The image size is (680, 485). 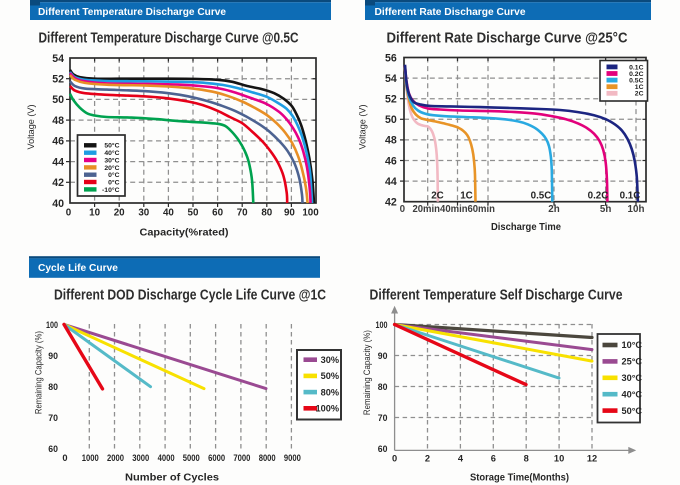 I want to click on svg-text: 1000, so click(x=90, y=458).